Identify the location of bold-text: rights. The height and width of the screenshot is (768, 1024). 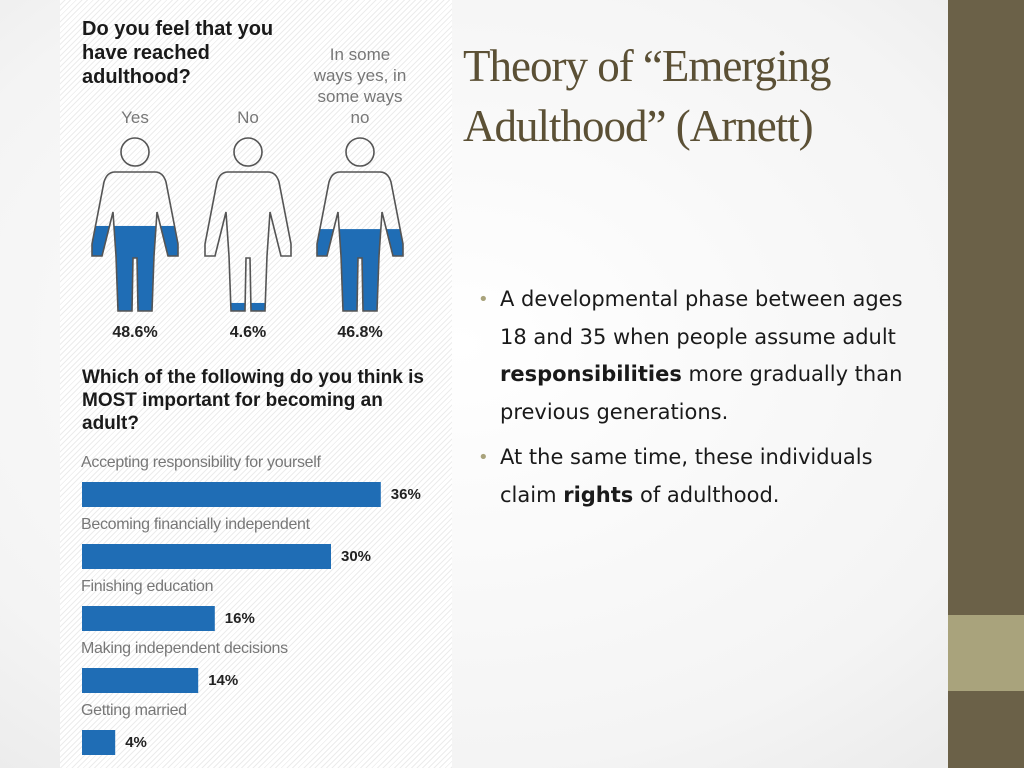
(598, 494).